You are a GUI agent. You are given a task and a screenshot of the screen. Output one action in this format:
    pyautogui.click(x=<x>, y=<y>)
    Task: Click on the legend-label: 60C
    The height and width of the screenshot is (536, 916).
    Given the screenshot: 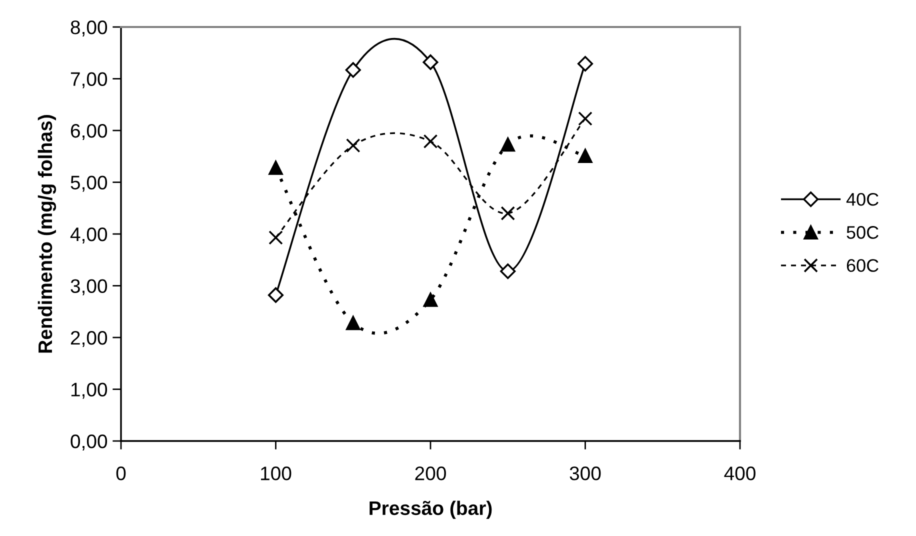 What is the action you would take?
    pyautogui.click(x=862, y=265)
    